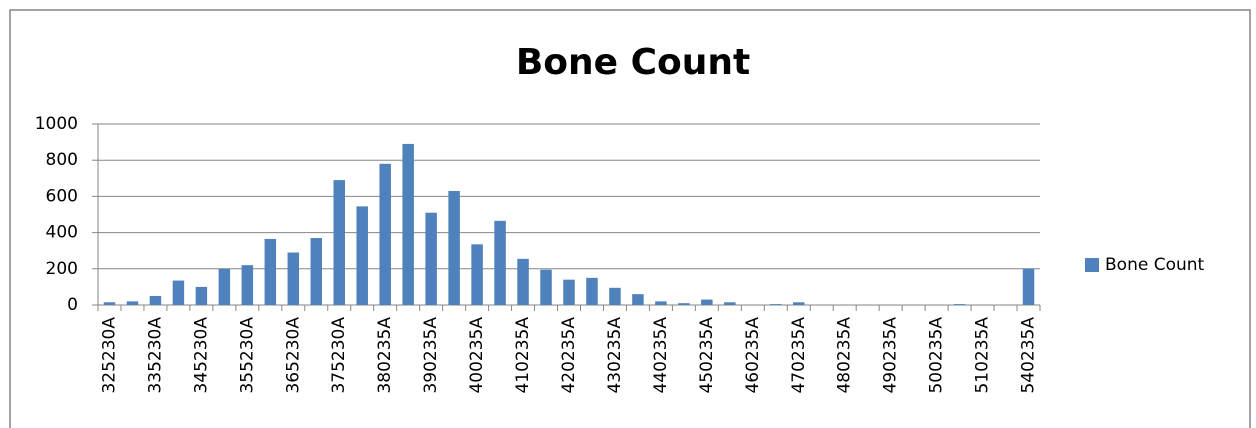  What do you see at coordinates (753, 355) in the screenshot?
I see `x-tick-label: 460235A` at bounding box center [753, 355].